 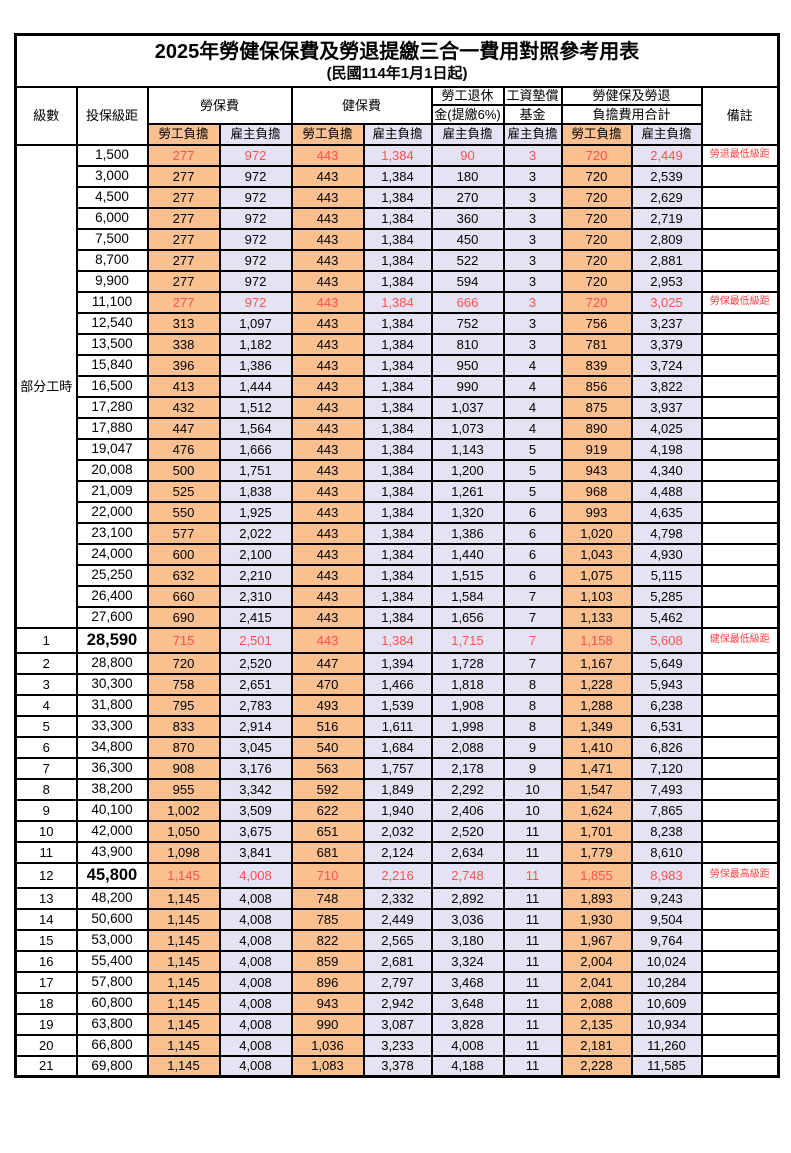 What do you see at coordinates (596, 512) in the screenshot?
I see `value-cell: 993` at bounding box center [596, 512].